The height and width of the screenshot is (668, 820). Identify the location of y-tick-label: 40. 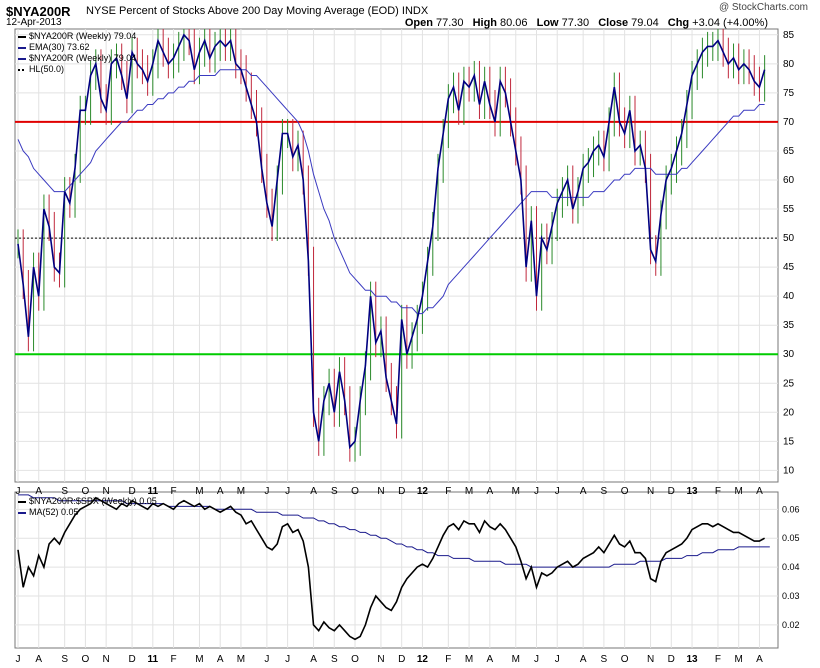
(789, 296).